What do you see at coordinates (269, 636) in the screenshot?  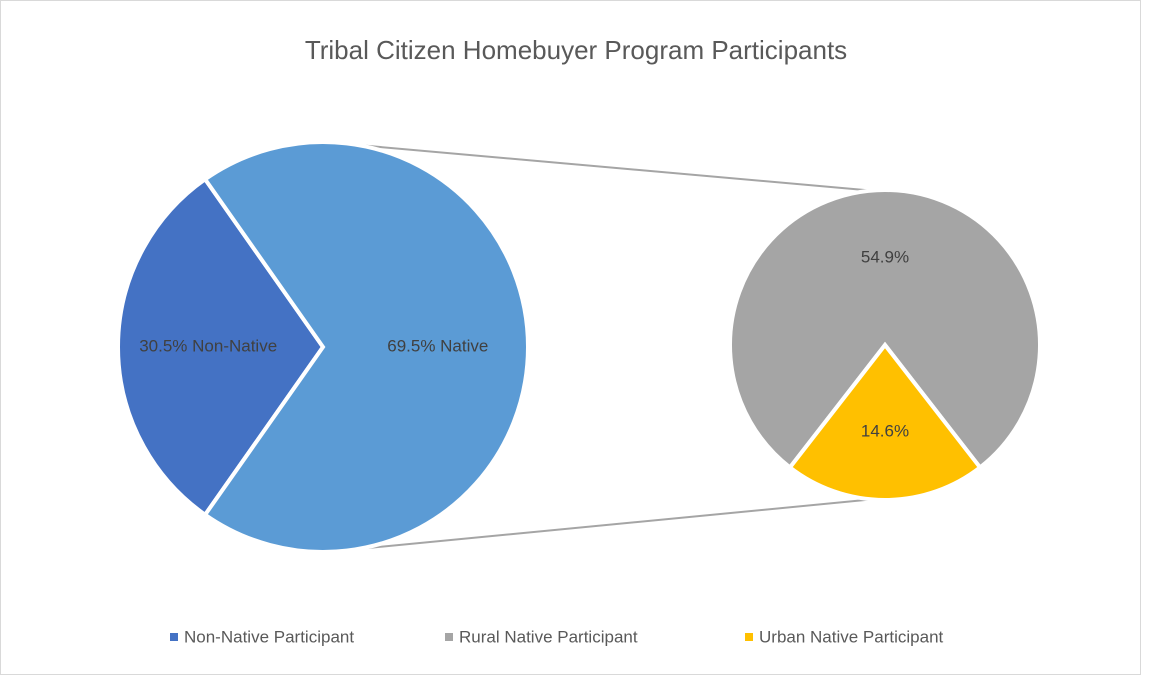 I see `legend-label: Non-Native Participant` at bounding box center [269, 636].